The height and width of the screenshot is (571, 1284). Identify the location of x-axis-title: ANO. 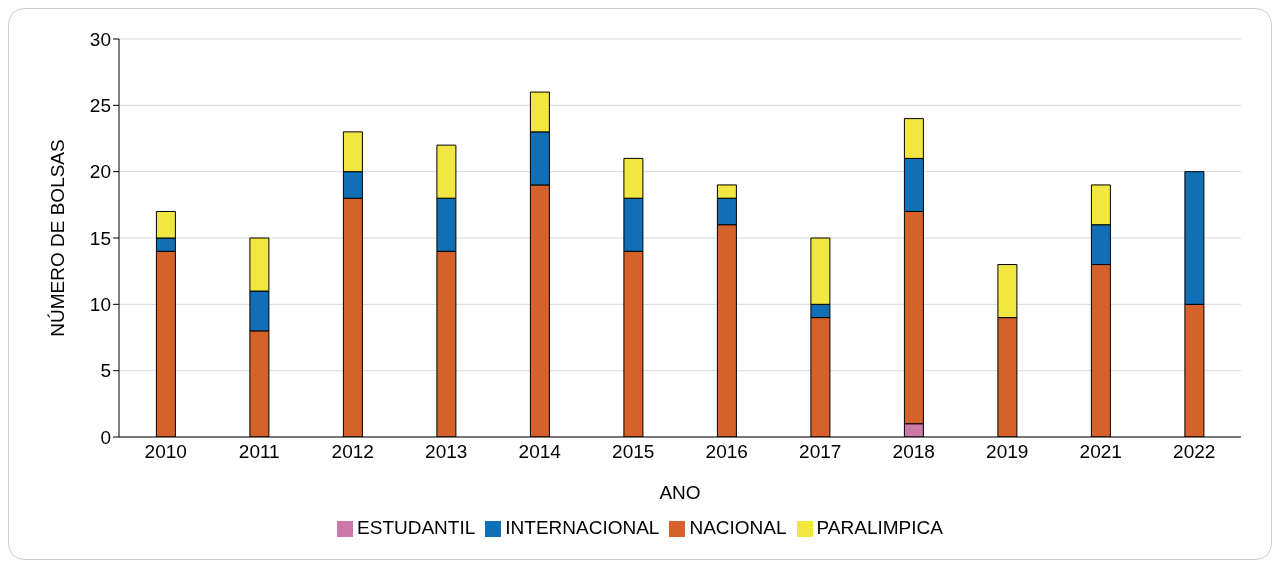
(680, 492).